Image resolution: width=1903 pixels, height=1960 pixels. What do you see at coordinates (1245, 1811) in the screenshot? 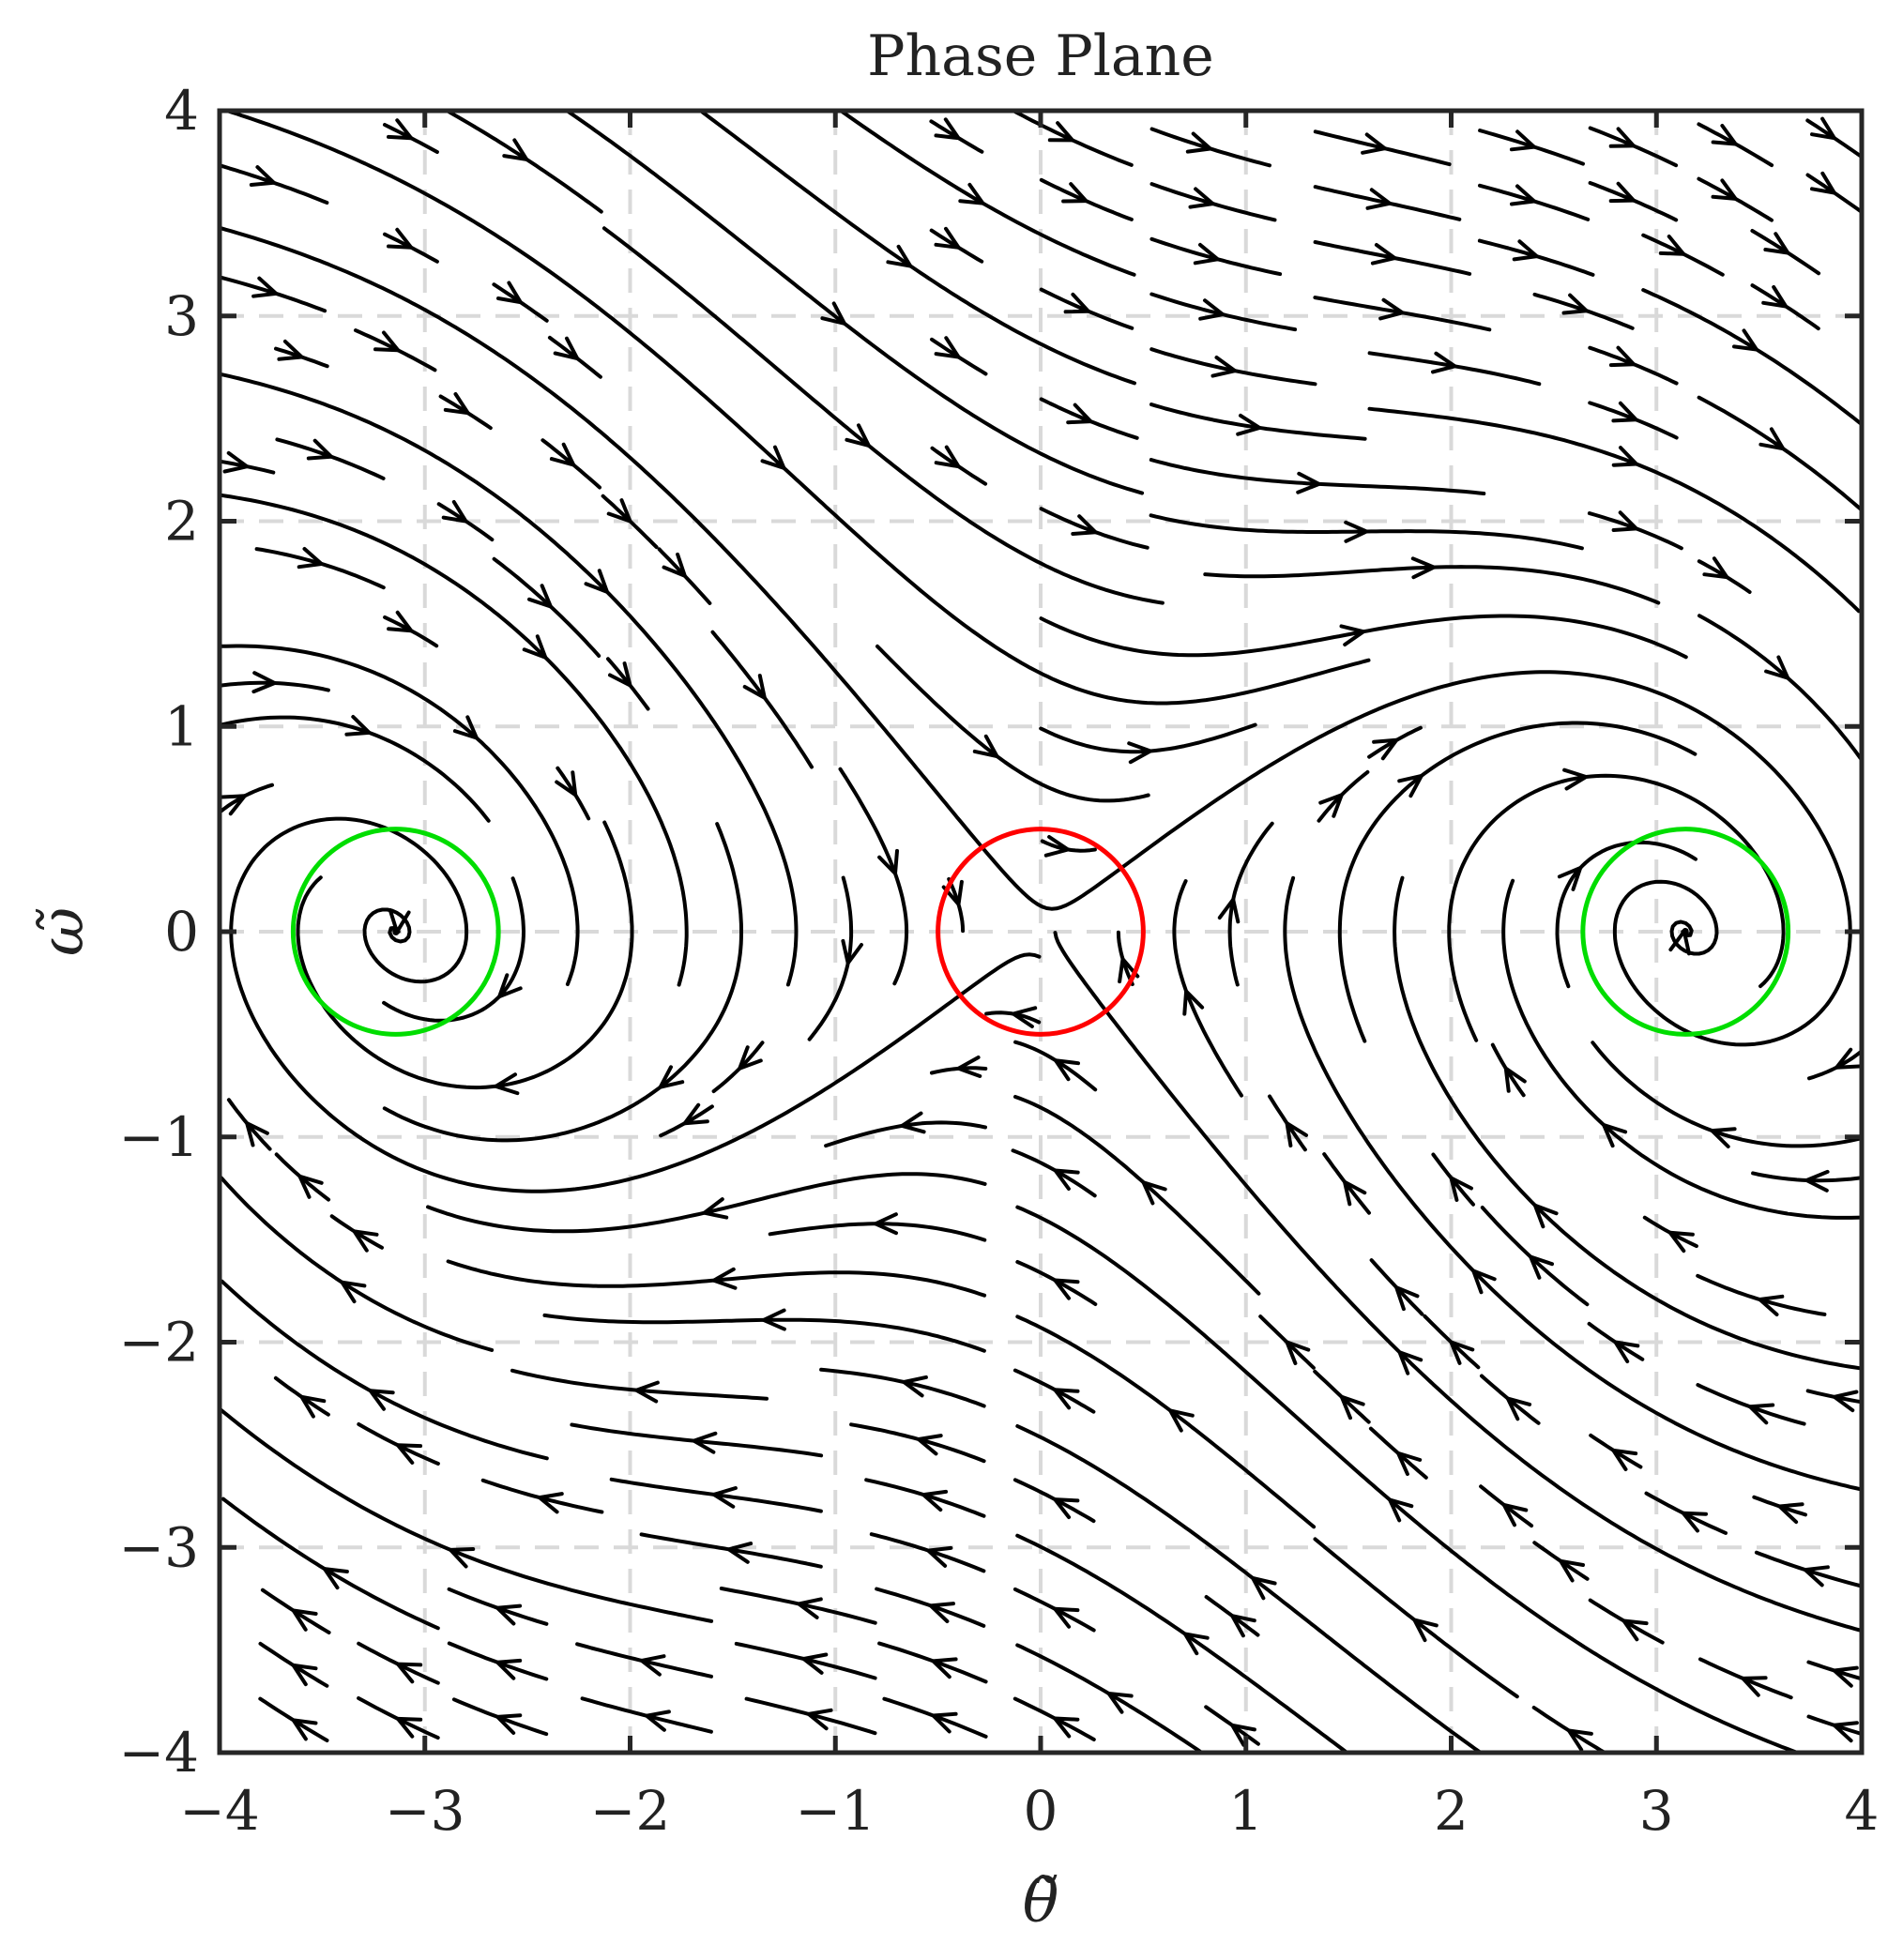
I see `x-tick-label: 1` at bounding box center [1245, 1811].